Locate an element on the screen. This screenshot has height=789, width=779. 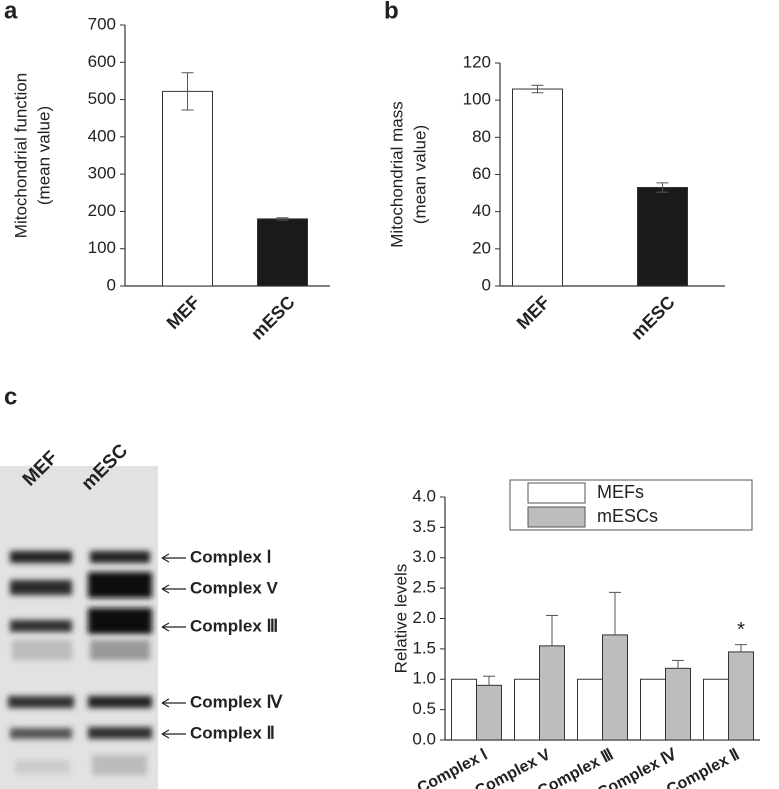
blot-bands is located at coordinates (80, 663).